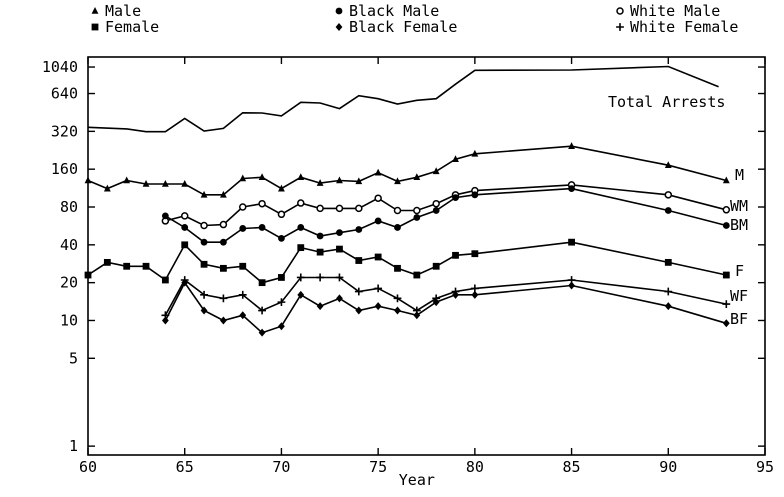  Describe the element at coordinates (417, 480) in the screenshot. I see `x-axis-title: Year` at that location.